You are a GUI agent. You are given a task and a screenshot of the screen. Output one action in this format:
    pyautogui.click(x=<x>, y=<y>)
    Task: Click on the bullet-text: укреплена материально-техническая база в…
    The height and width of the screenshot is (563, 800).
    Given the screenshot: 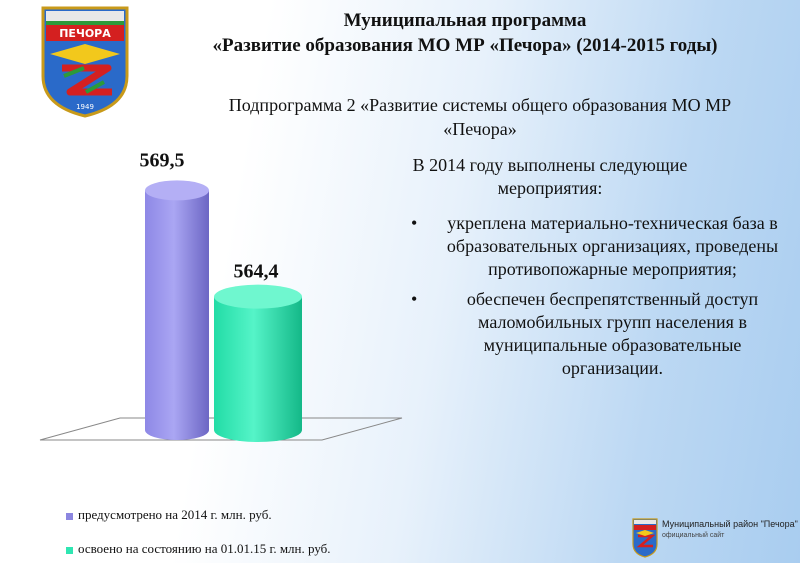 What is the action you would take?
    pyautogui.click(x=612, y=246)
    